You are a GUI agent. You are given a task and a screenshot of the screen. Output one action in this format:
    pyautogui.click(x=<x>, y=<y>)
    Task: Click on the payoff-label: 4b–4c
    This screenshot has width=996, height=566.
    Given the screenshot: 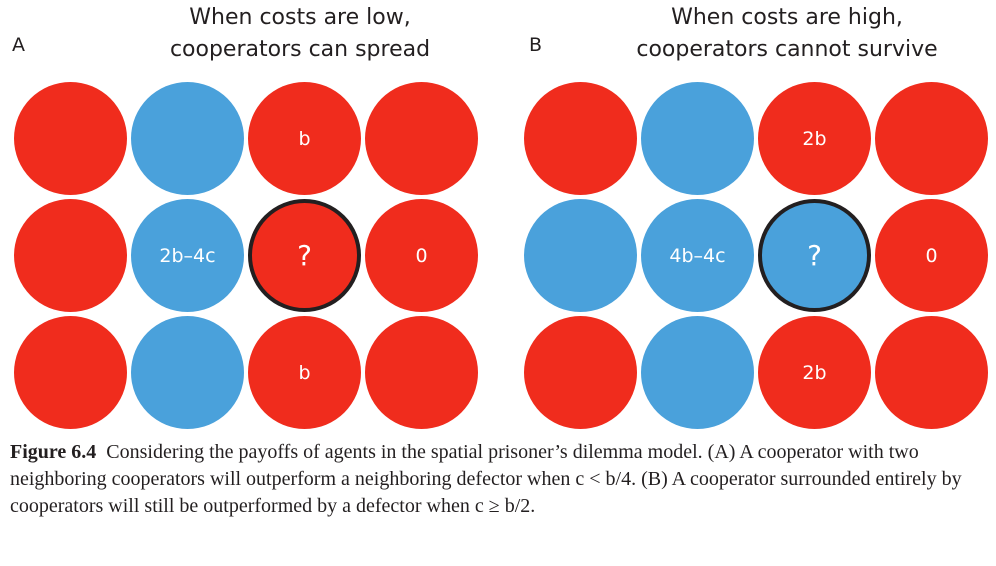 What is the action you would take?
    pyautogui.click(x=697, y=255)
    